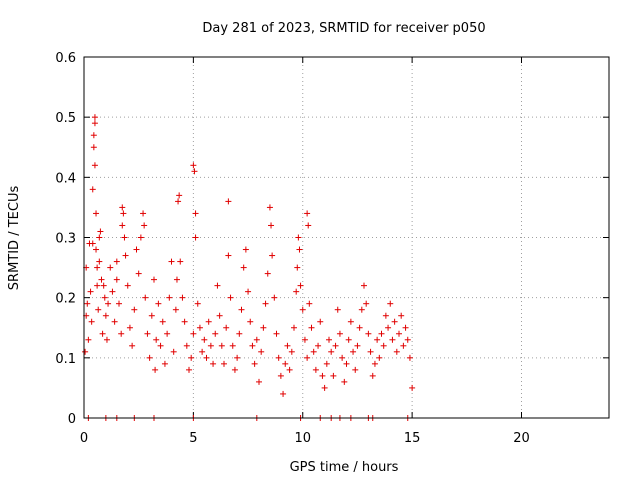 The image size is (640, 480). Describe the element at coordinates (193, 438) in the screenshot. I see `x-tick-label: 5` at that location.